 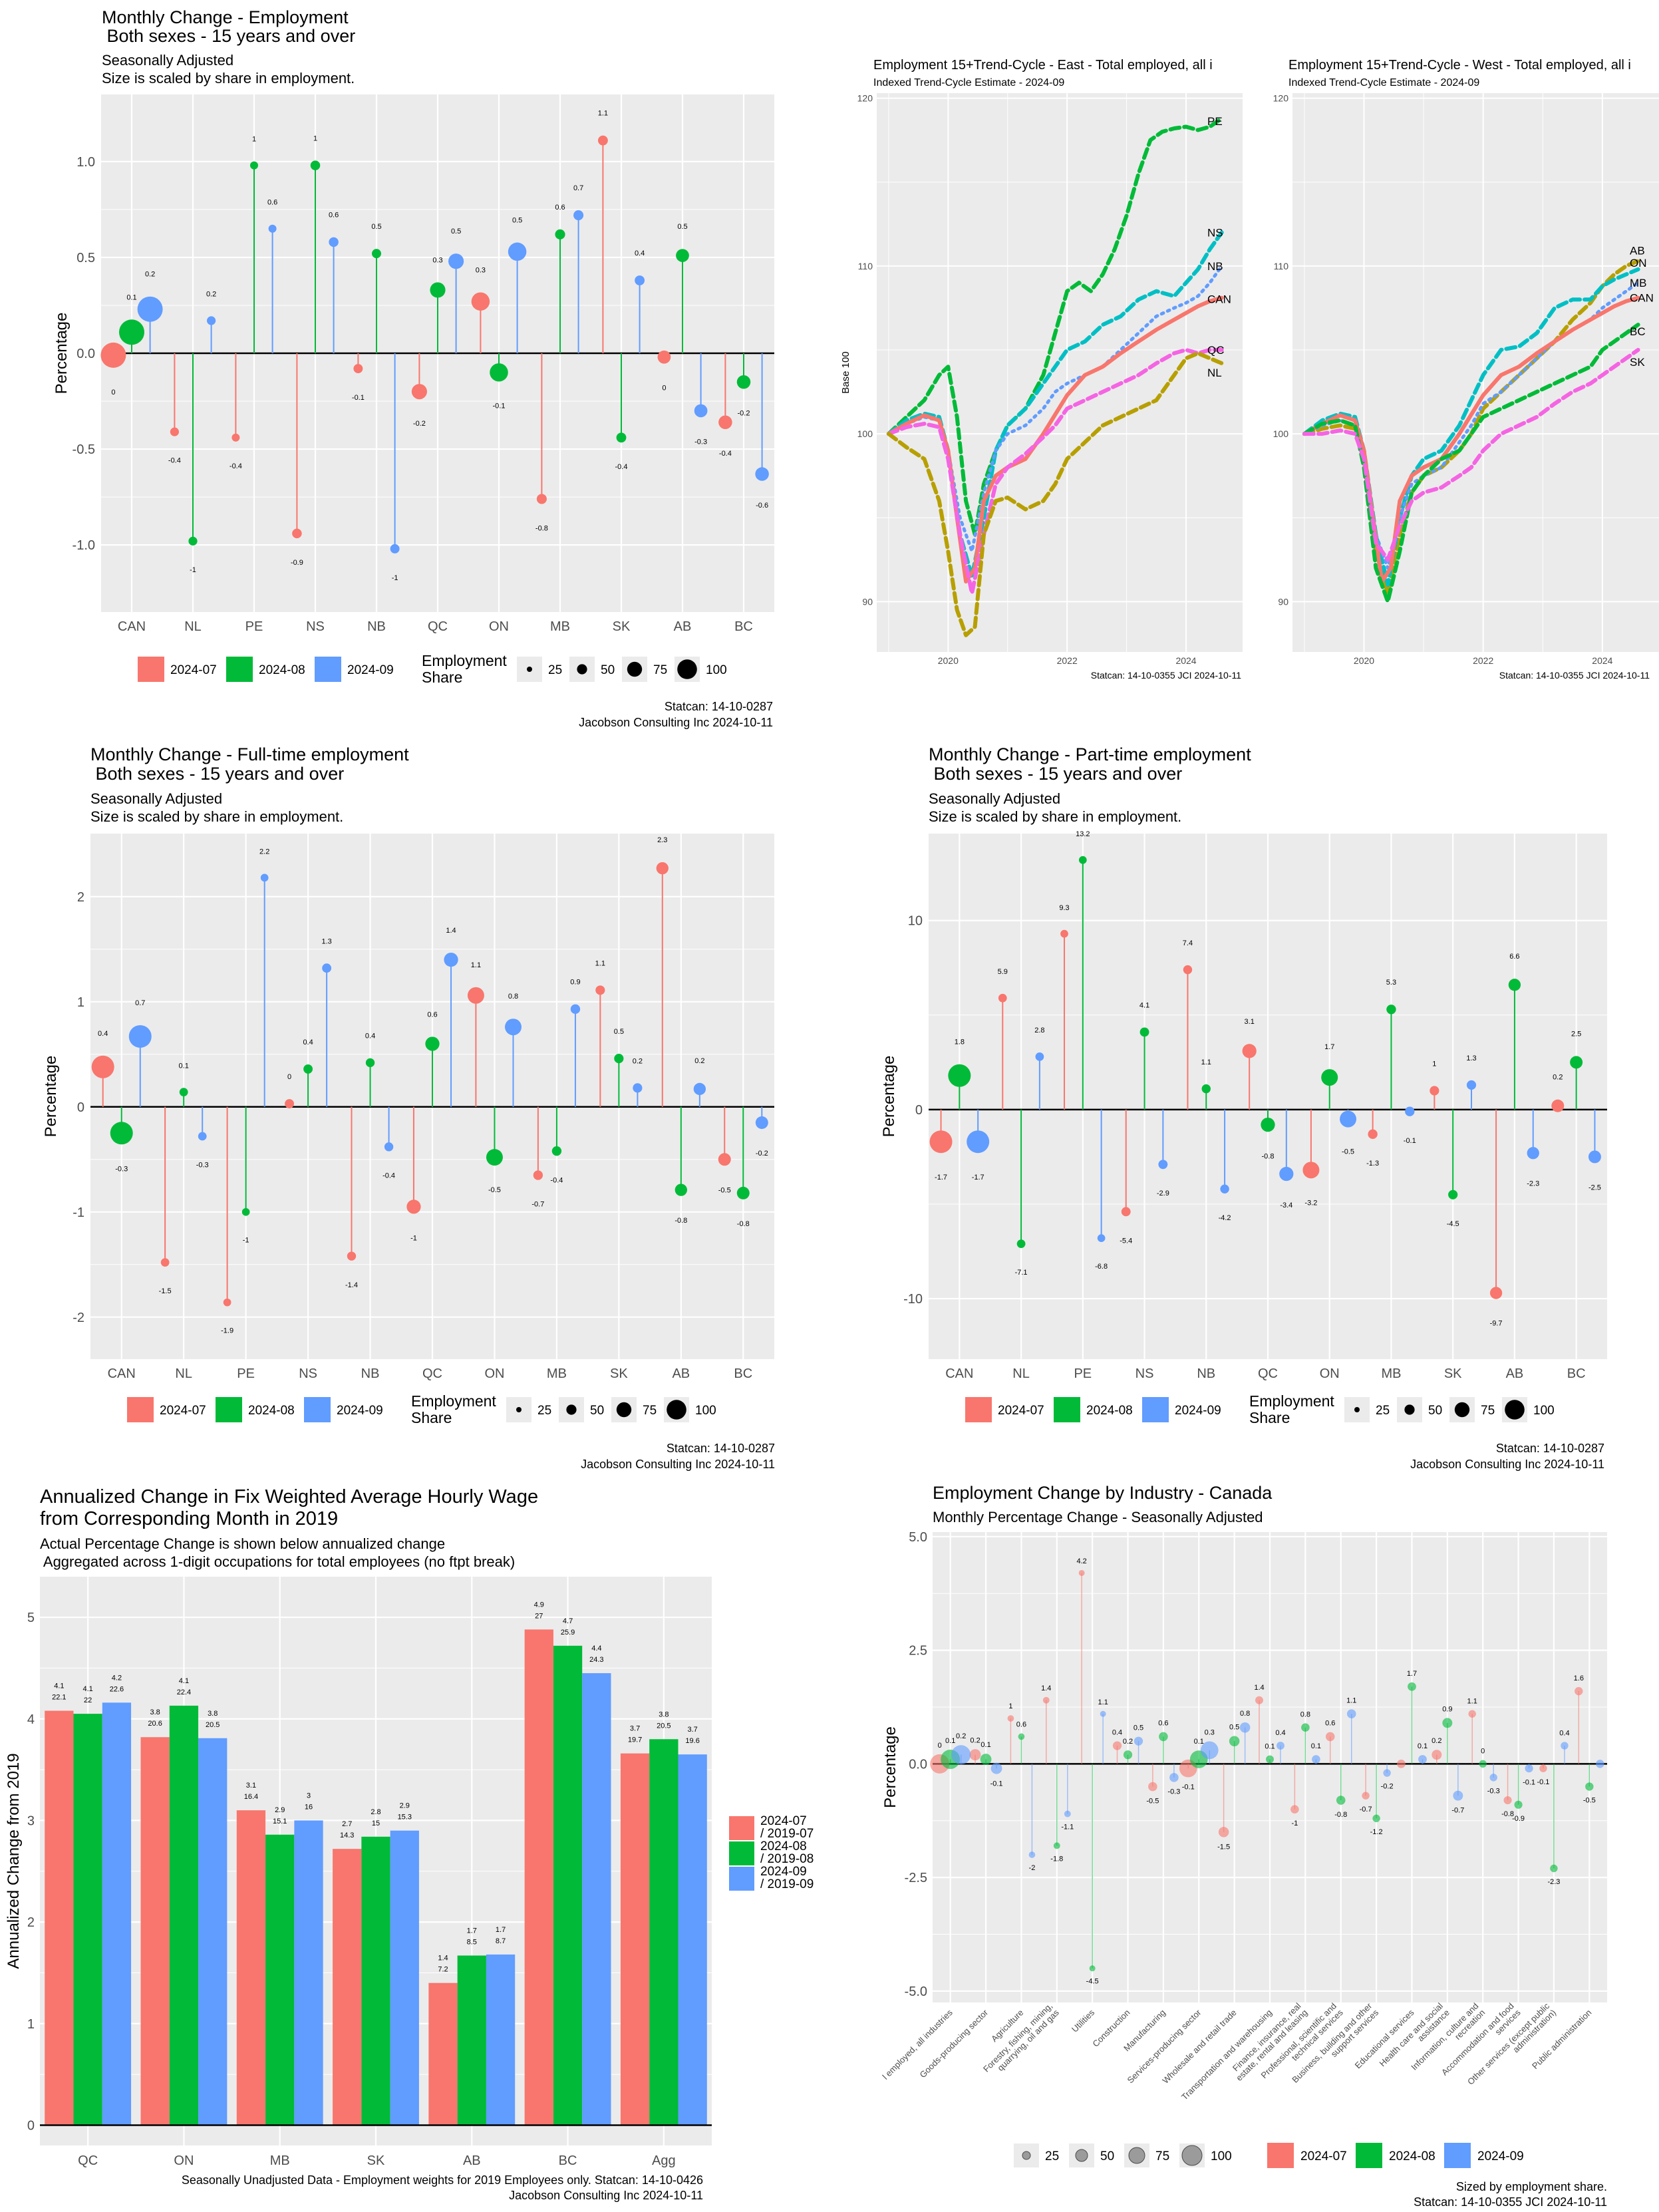 What do you see at coordinates (1103, 1493) in the screenshot?
I see `chart-title: Employment Change by Industry - Canada` at bounding box center [1103, 1493].